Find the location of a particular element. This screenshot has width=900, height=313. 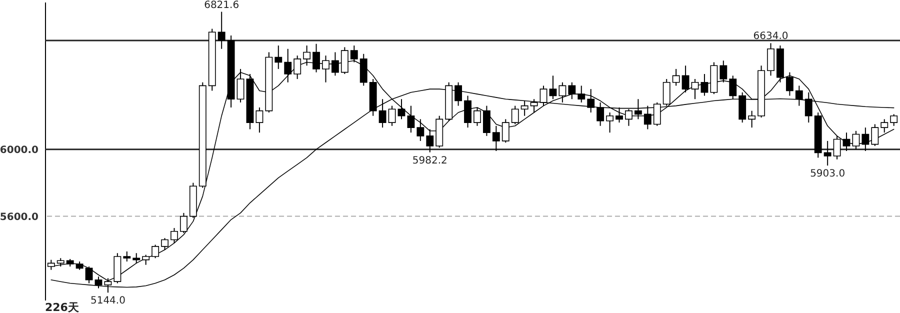

annotation: 5982.2 is located at coordinates (430, 160).